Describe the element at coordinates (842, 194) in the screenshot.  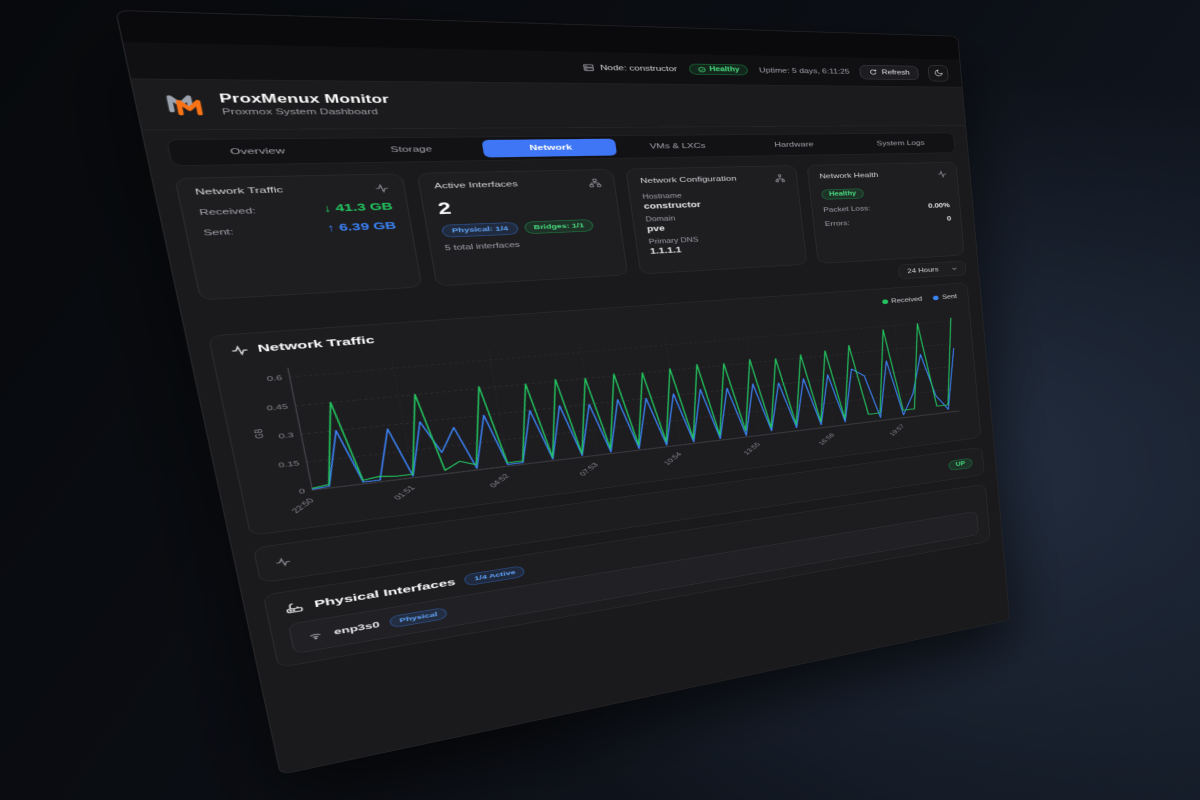
I see `health-status-badge: Healthy` at that location.